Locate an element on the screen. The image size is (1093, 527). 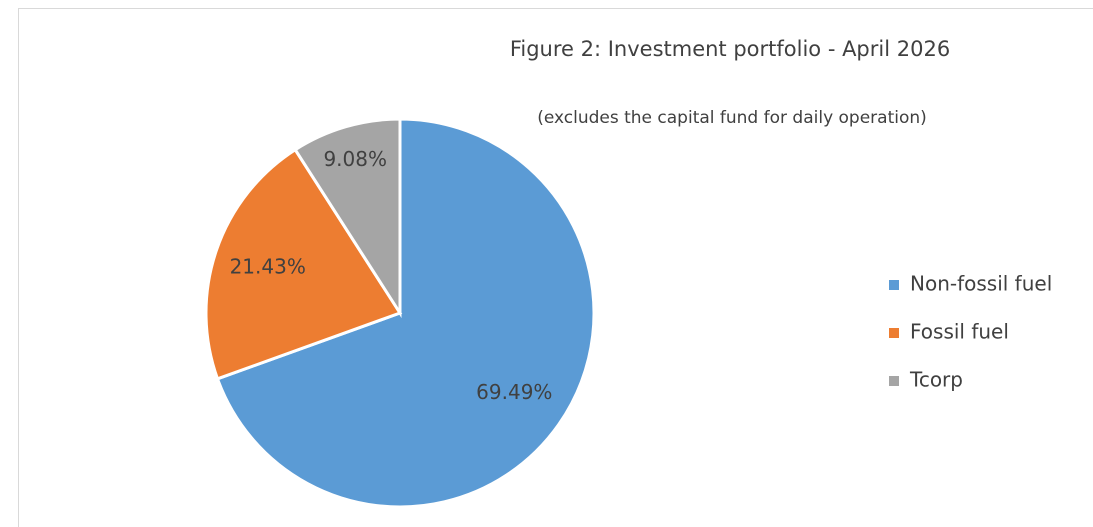
legend-label: Tcorp is located at coordinates (936, 380).